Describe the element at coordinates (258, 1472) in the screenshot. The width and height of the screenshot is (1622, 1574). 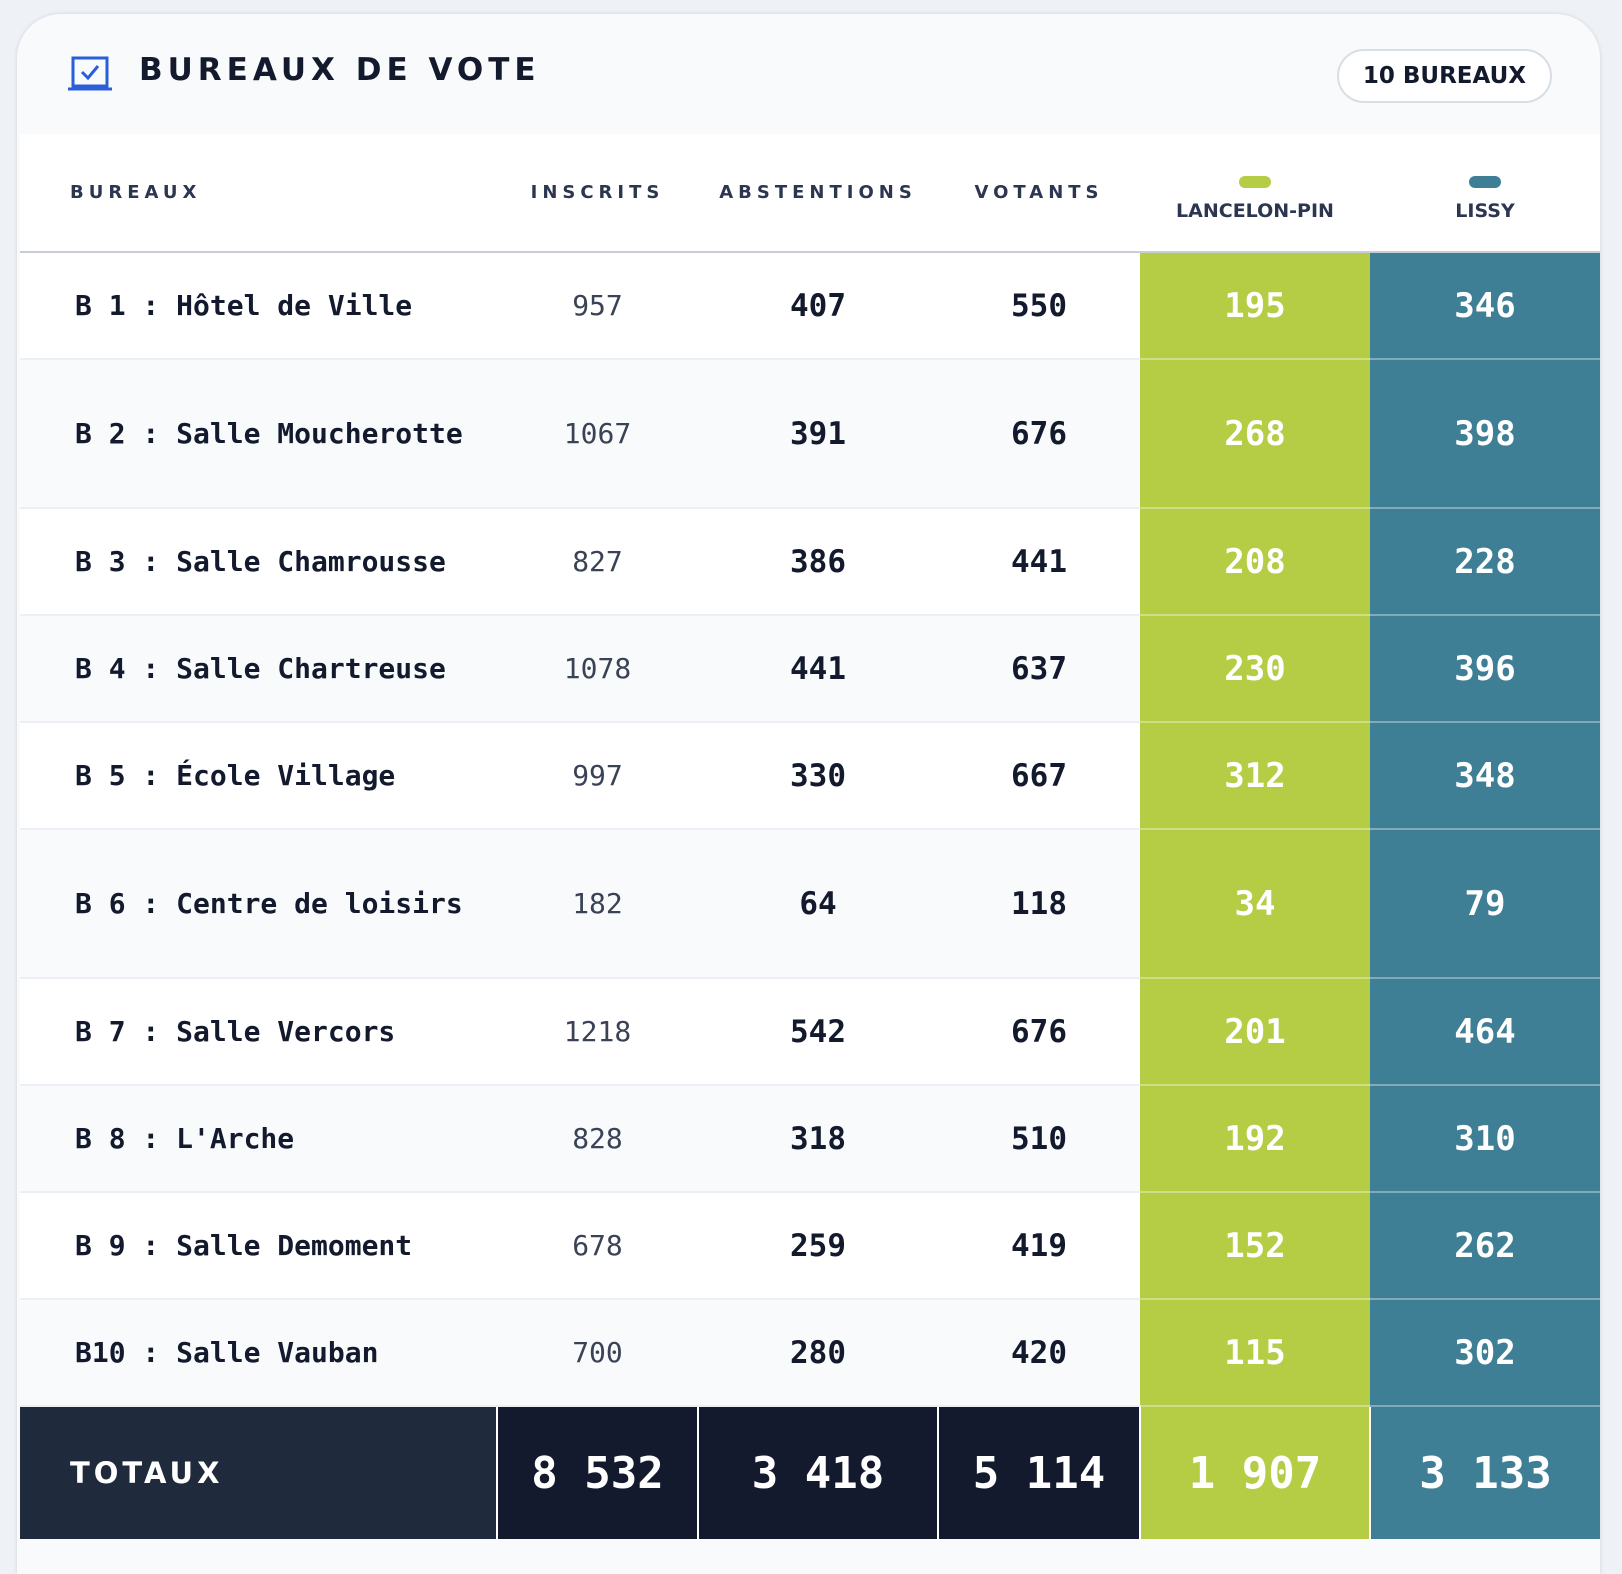
I see `totals-label: TOTAUX` at that location.